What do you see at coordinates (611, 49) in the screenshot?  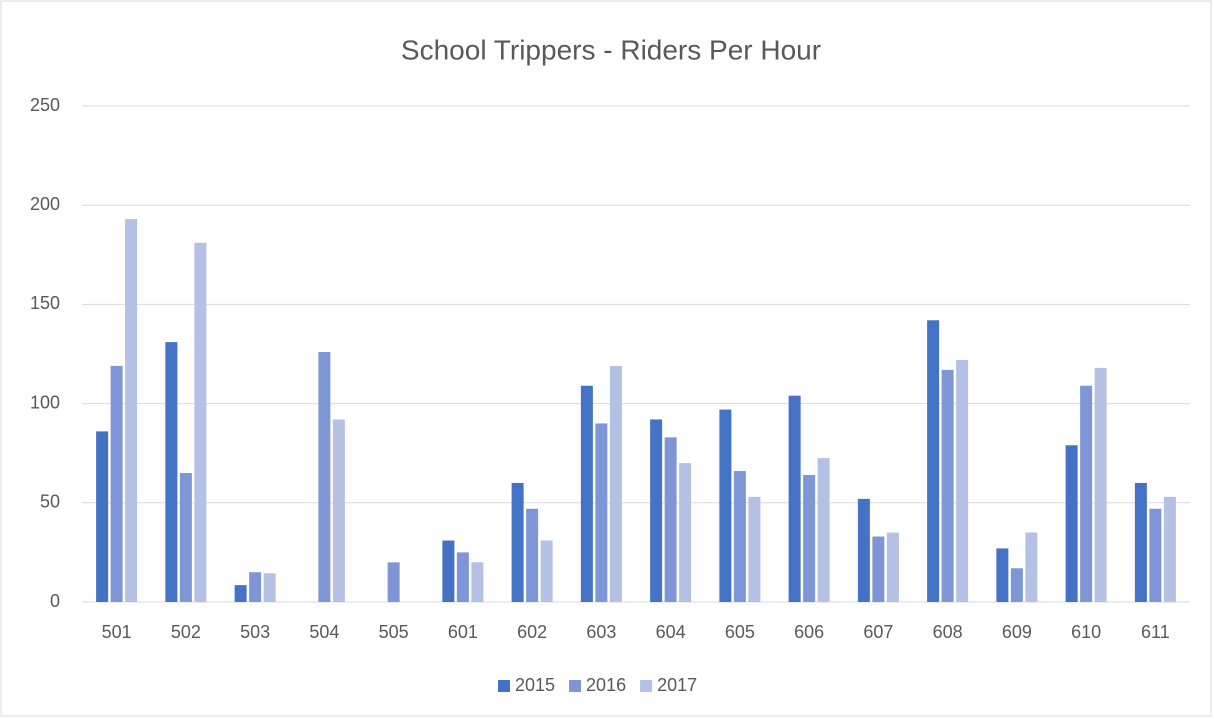 I see `chart-title: School Trippers - Riders Per Hour` at bounding box center [611, 49].